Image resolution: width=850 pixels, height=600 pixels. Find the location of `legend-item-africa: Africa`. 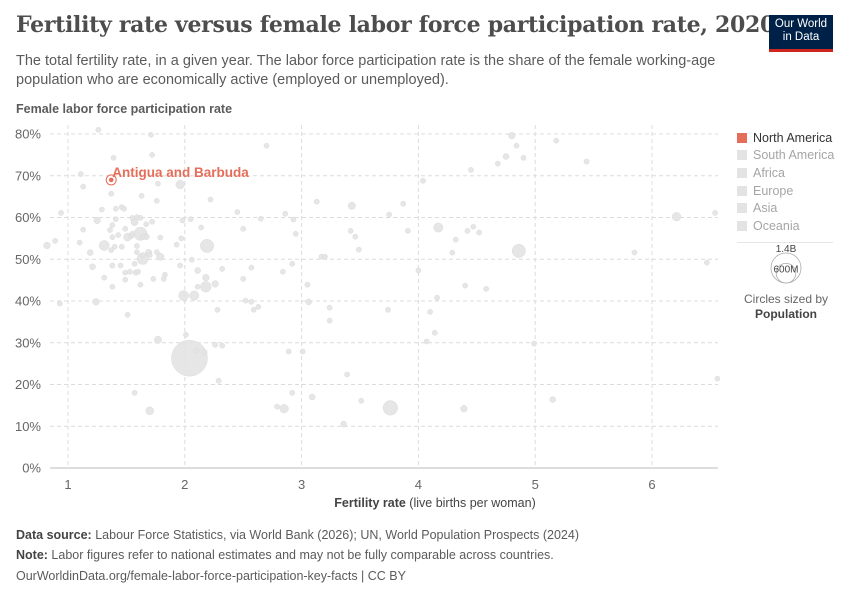

legend-item-africa: Africa is located at coordinates (785, 173).